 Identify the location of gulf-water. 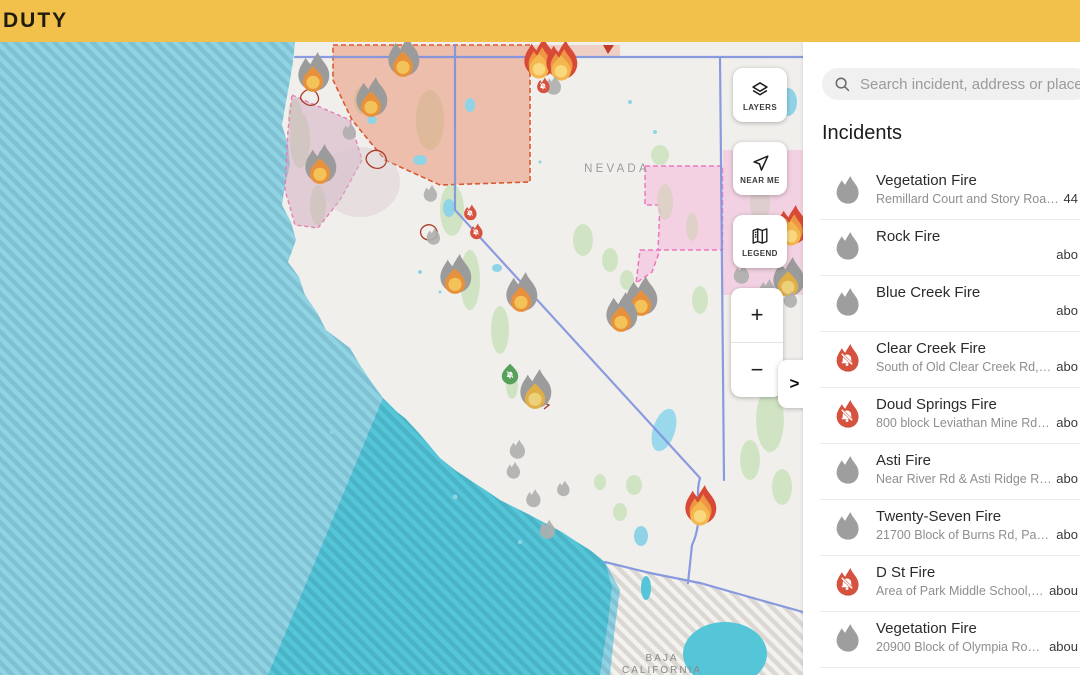
(725, 648).